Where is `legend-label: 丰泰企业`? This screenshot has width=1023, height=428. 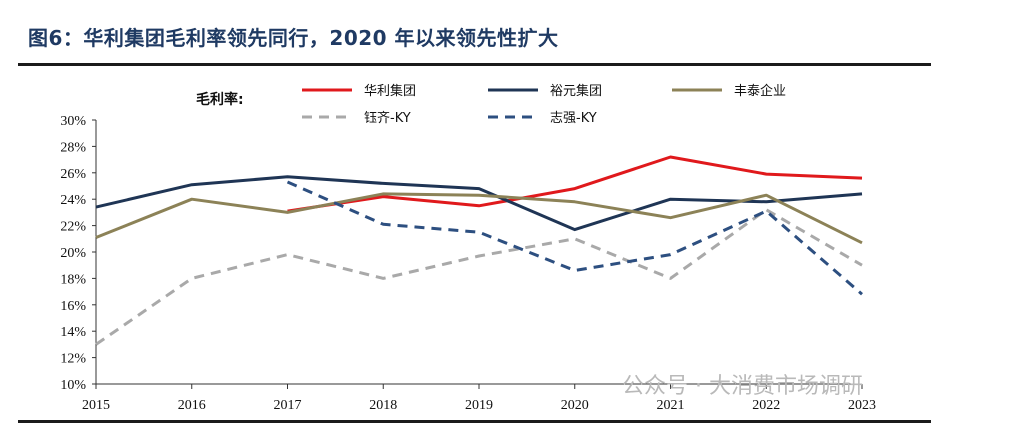 legend-label: 丰泰企业 is located at coordinates (760, 91).